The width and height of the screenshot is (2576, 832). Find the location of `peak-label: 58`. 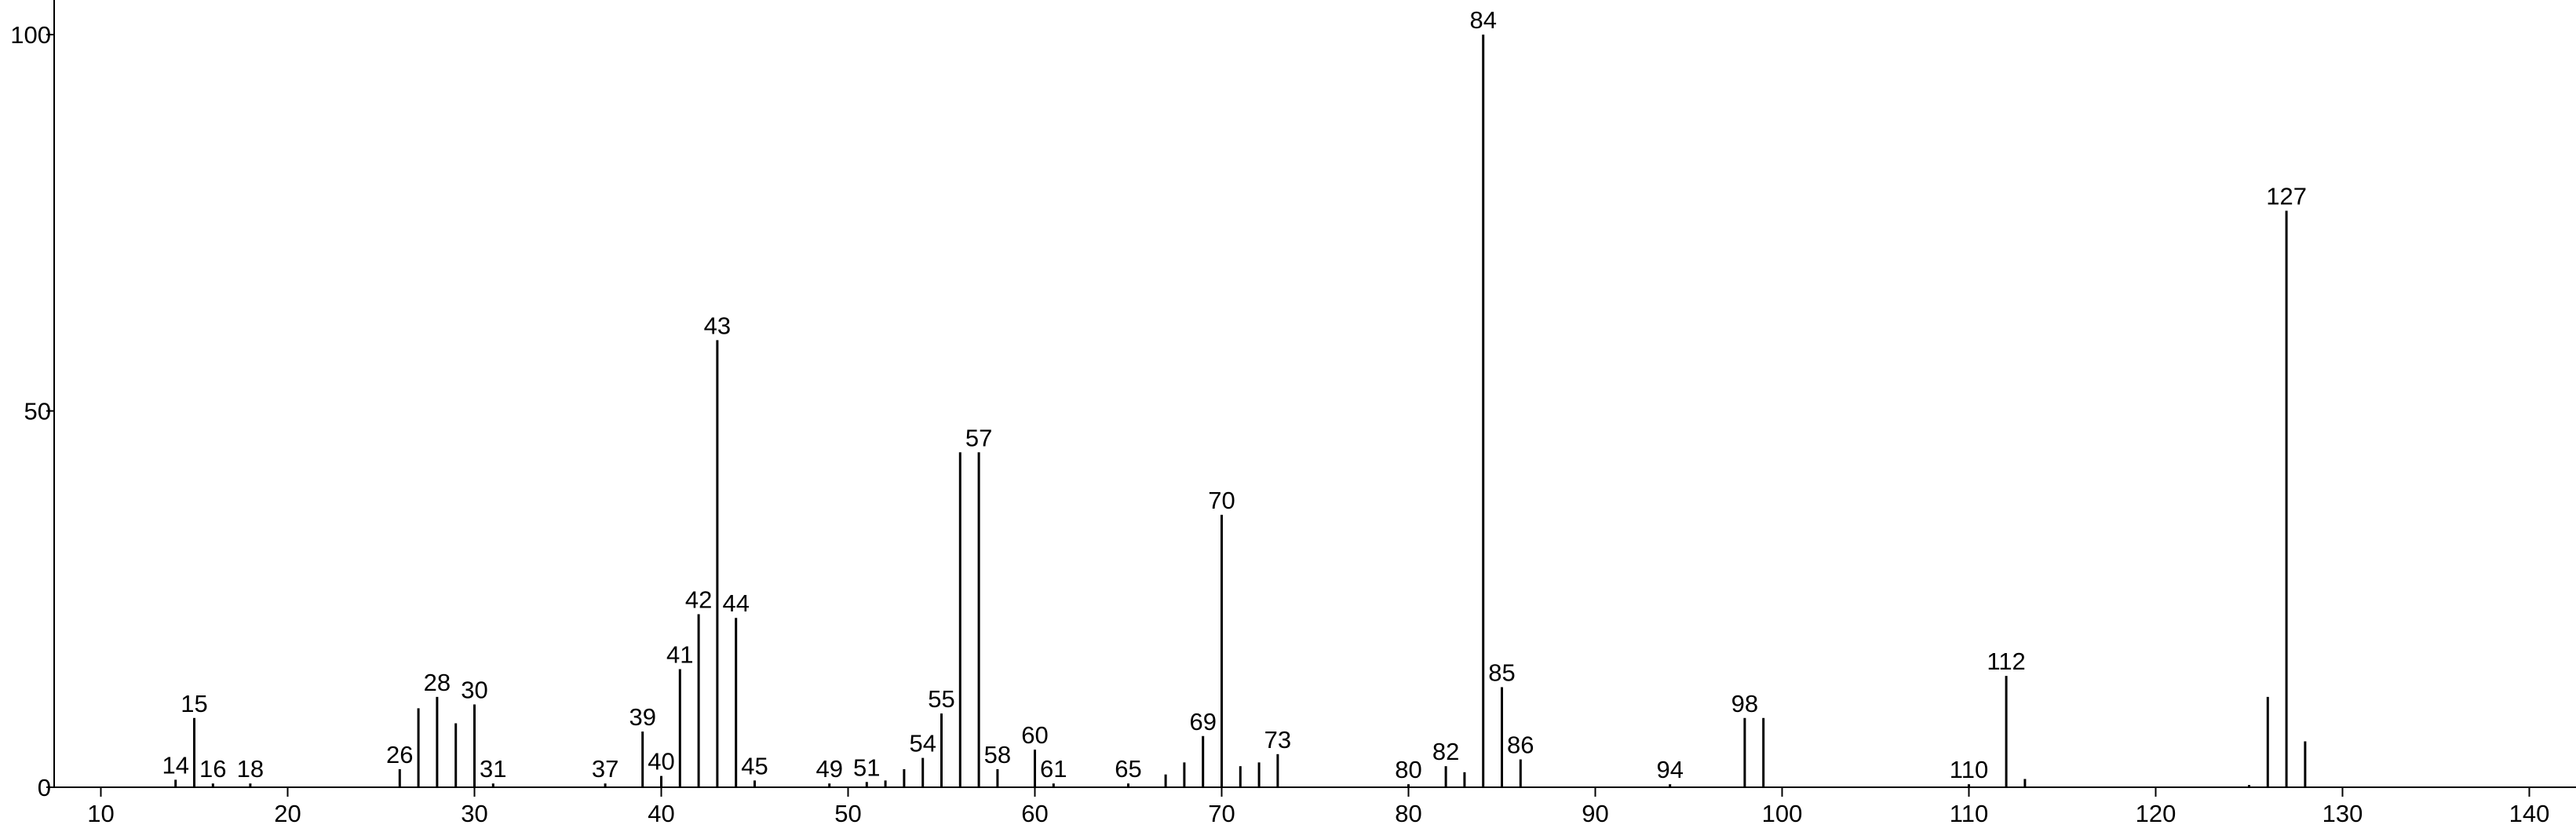

peak-label: 58 is located at coordinates (997, 754).